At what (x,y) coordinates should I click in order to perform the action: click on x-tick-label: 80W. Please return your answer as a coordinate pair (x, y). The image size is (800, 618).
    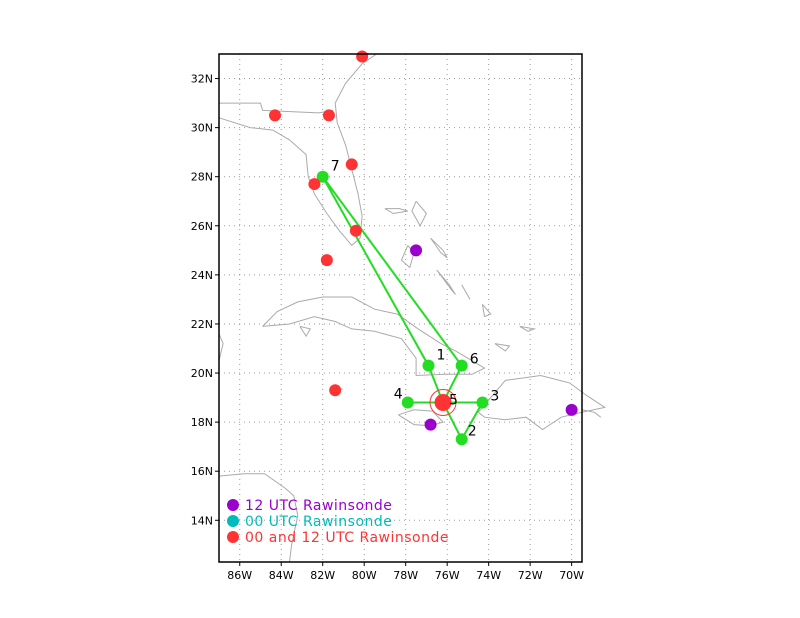
    Looking at the image, I should click on (364, 575).